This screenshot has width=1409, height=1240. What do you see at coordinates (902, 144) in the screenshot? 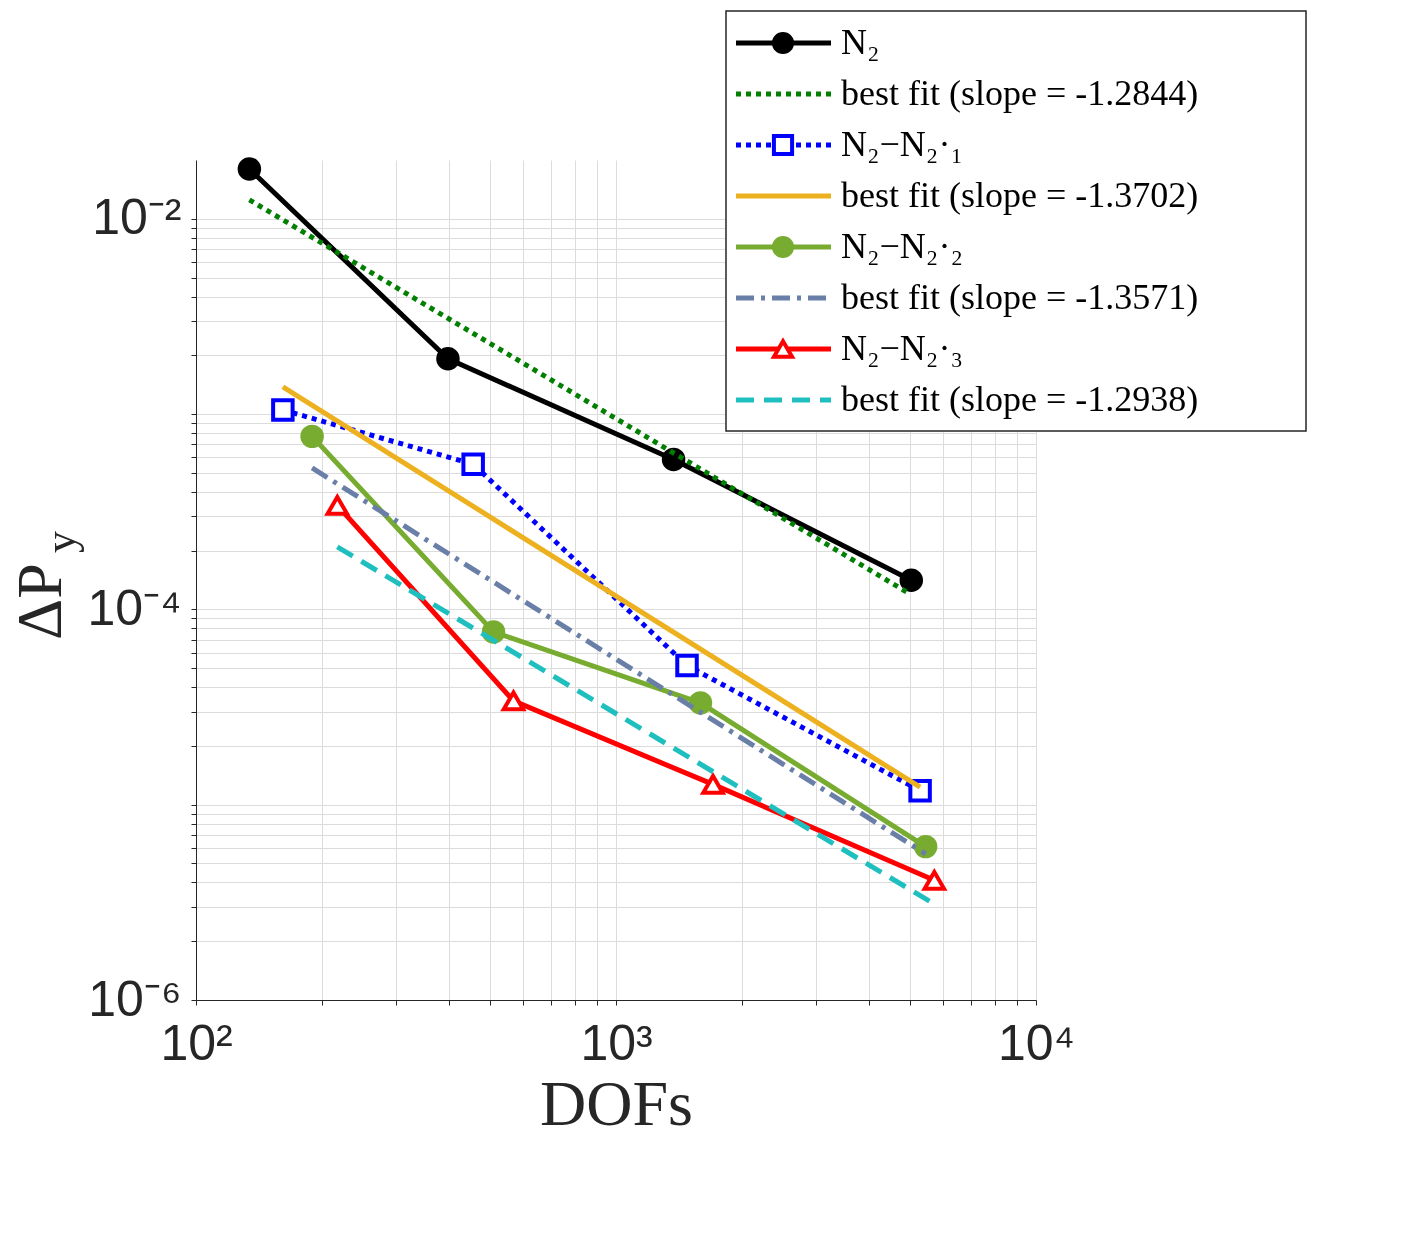
I see `legend-label: N₂−N₂·₁` at bounding box center [902, 144].